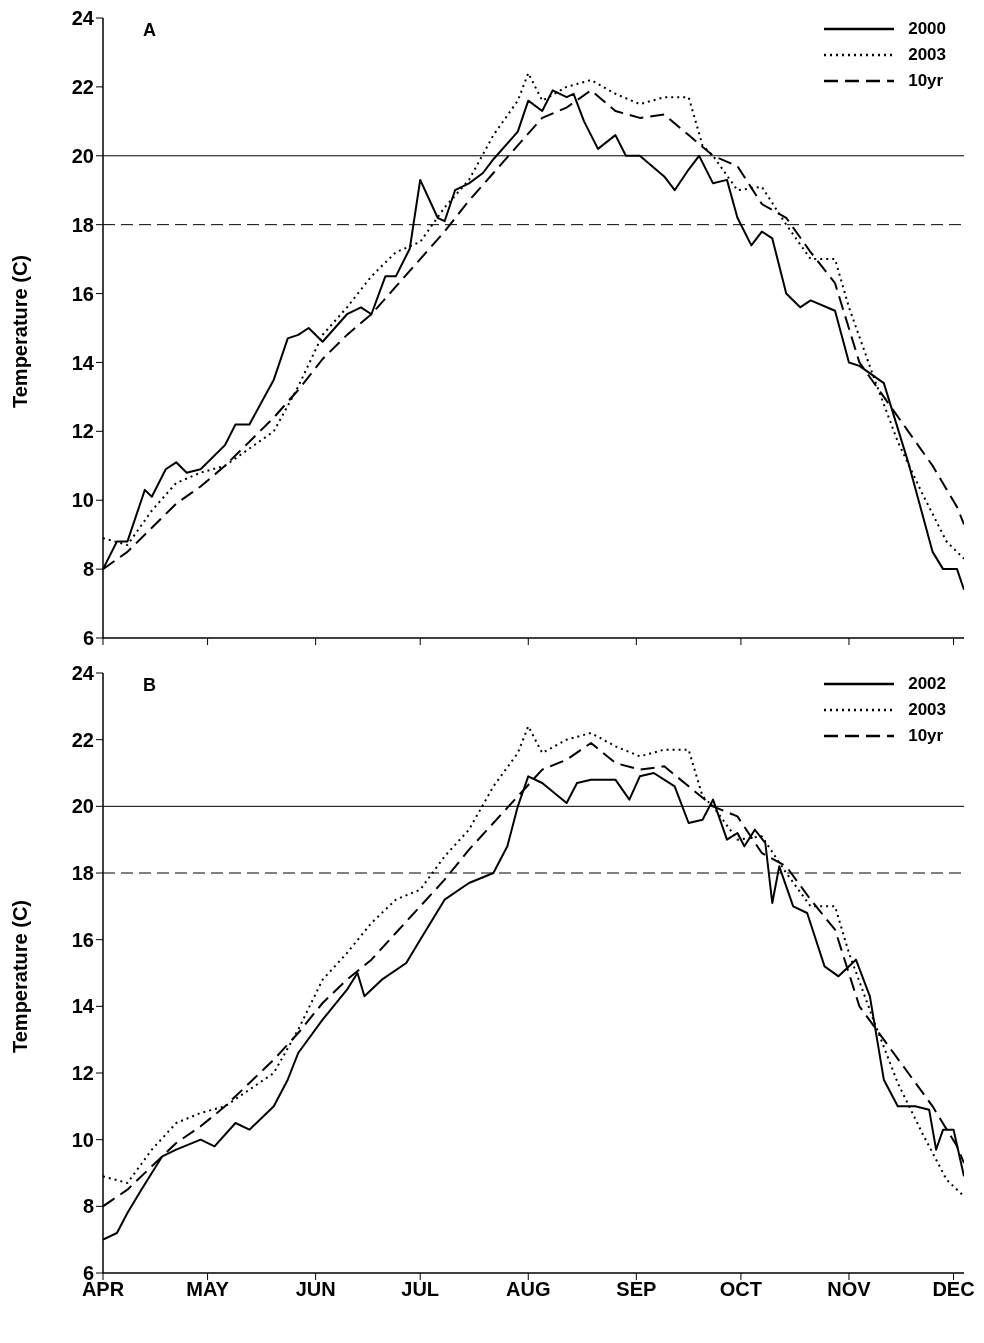 The image size is (984, 1343). Describe the element at coordinates (953, 1289) in the screenshot. I see `x-tick-label: DEC` at that location.